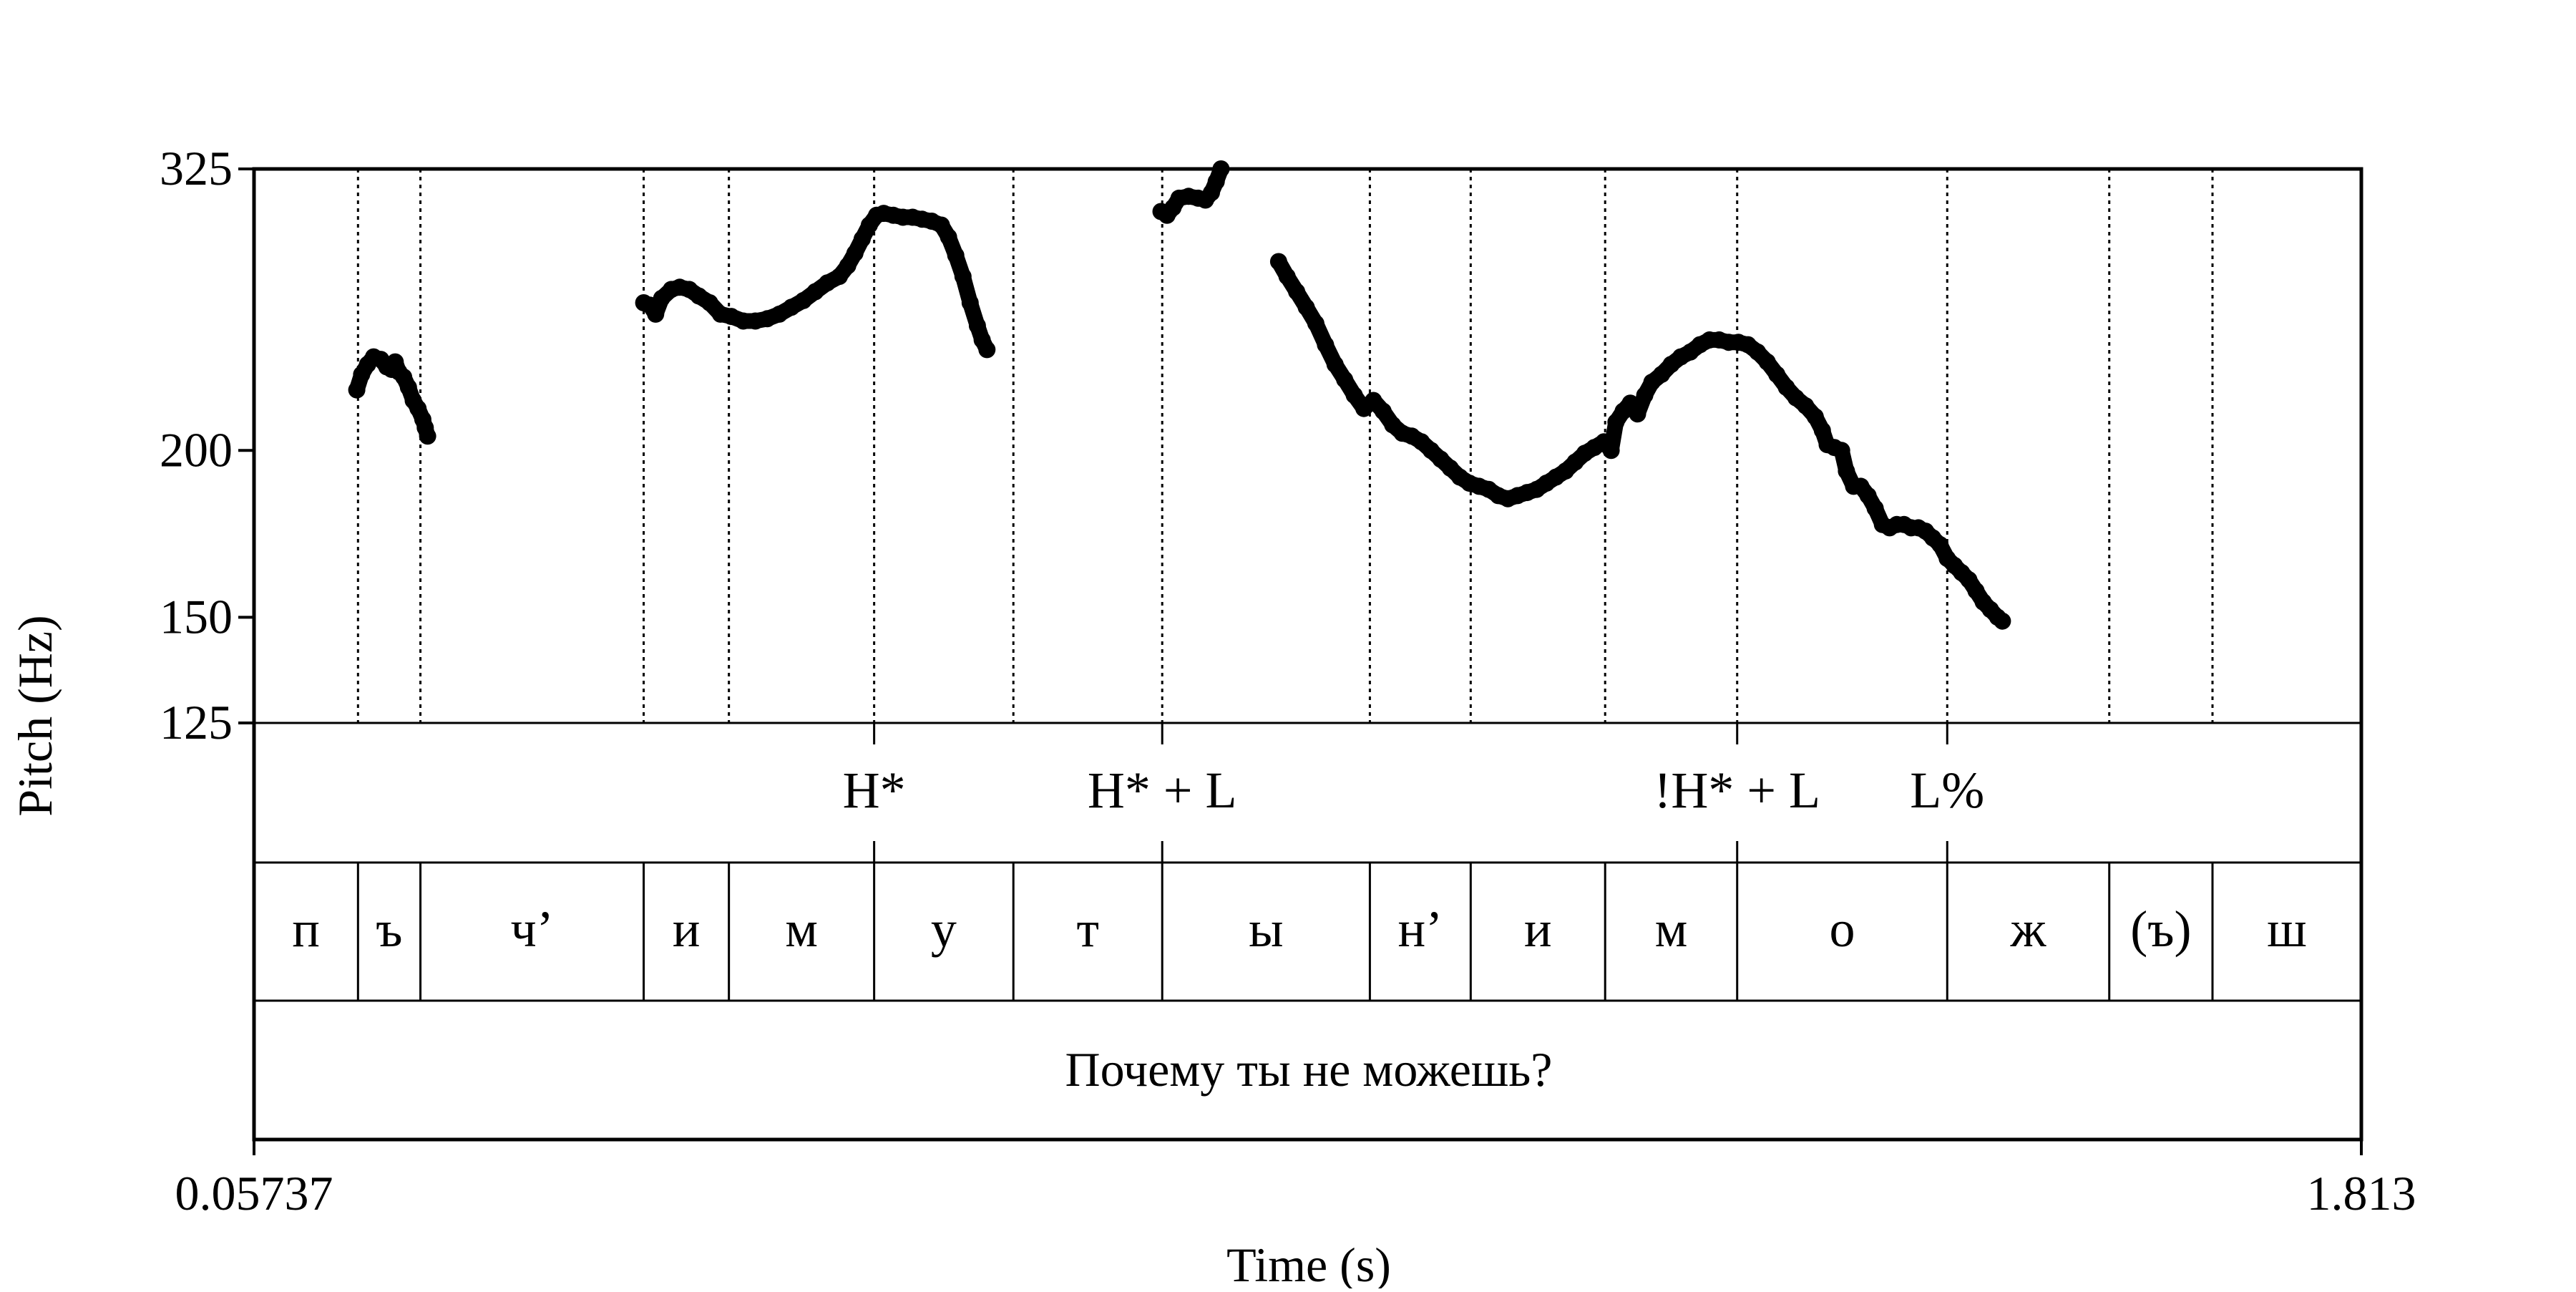  What do you see at coordinates (196, 449) in the screenshot?
I see `y-tick-label: 200` at bounding box center [196, 449].